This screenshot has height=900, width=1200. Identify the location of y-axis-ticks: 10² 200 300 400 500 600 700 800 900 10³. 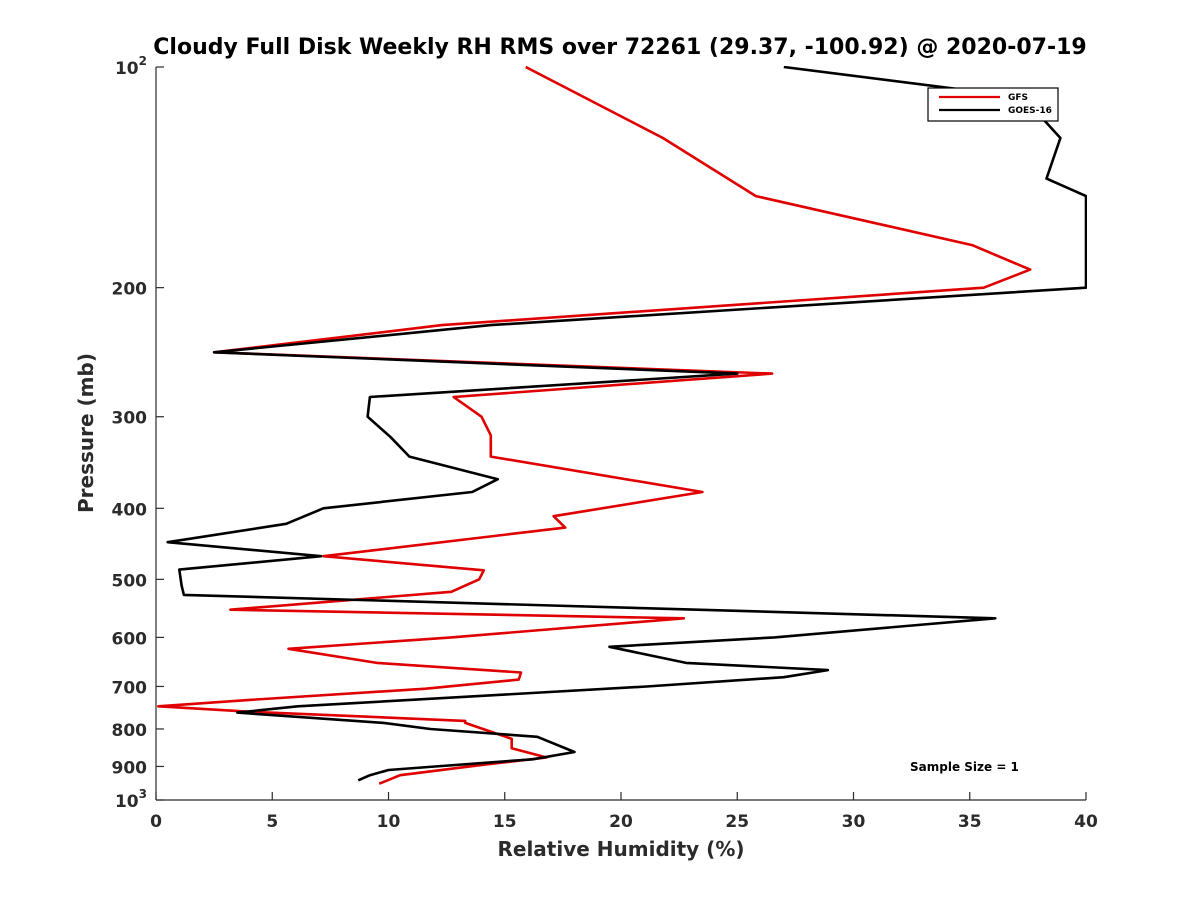
(138, 433).